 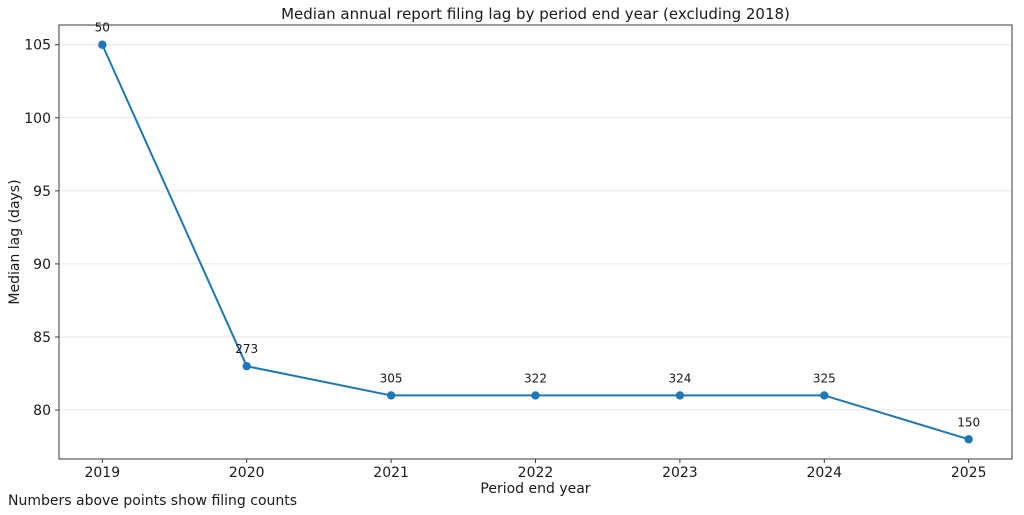 I want to click on x-tick-label: 2024, so click(x=824, y=473).